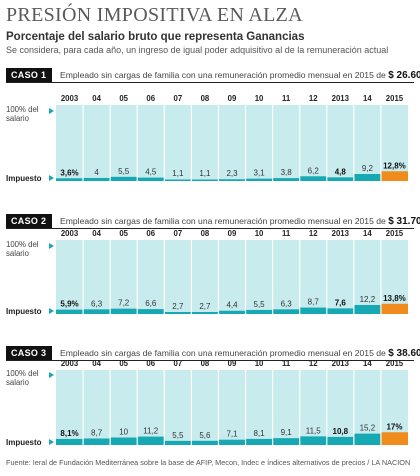  I want to click on case-2-top-label: 100% del salario, so click(22, 249).